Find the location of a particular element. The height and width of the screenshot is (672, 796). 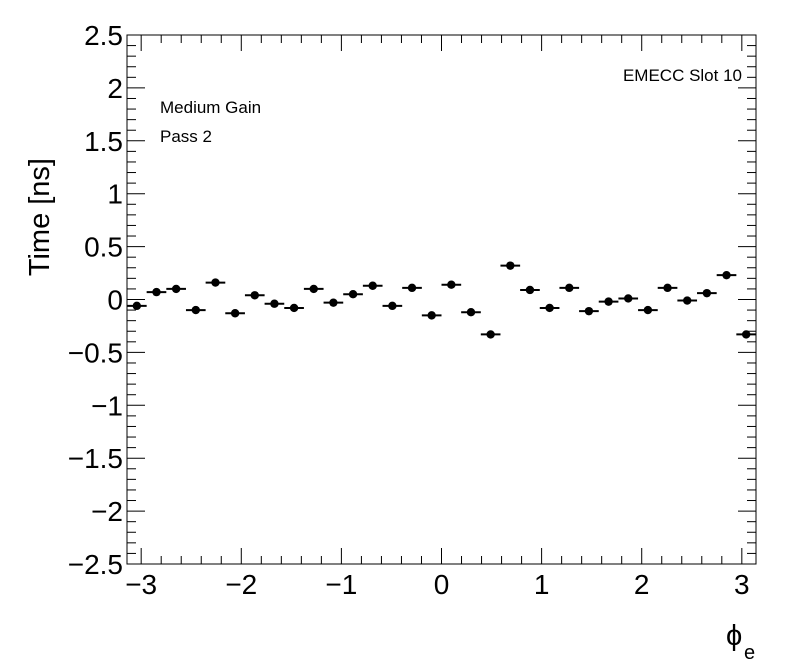

x-tick-label: 2 is located at coordinates (642, 584).